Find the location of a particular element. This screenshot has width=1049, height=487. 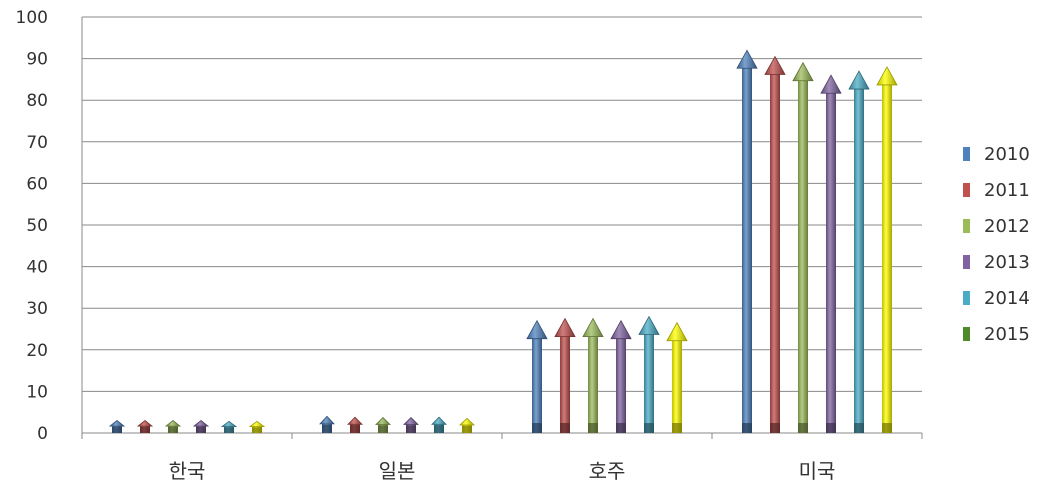

legend-item: 2013 is located at coordinates (996, 262).